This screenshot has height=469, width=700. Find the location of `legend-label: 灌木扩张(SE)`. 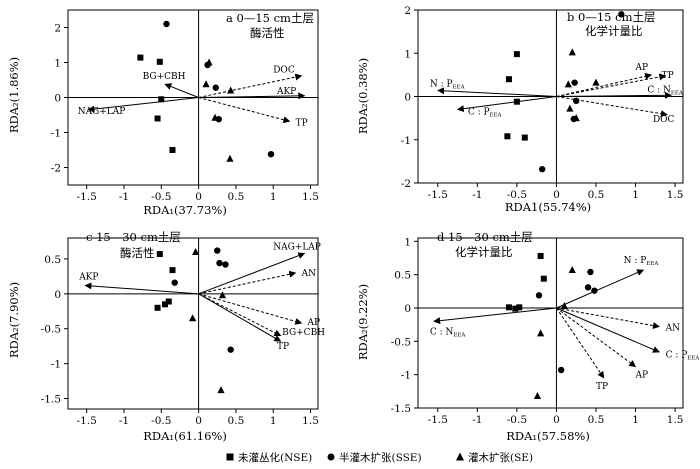

legend-label: 灌木扩张(SE) is located at coordinates (500, 457).